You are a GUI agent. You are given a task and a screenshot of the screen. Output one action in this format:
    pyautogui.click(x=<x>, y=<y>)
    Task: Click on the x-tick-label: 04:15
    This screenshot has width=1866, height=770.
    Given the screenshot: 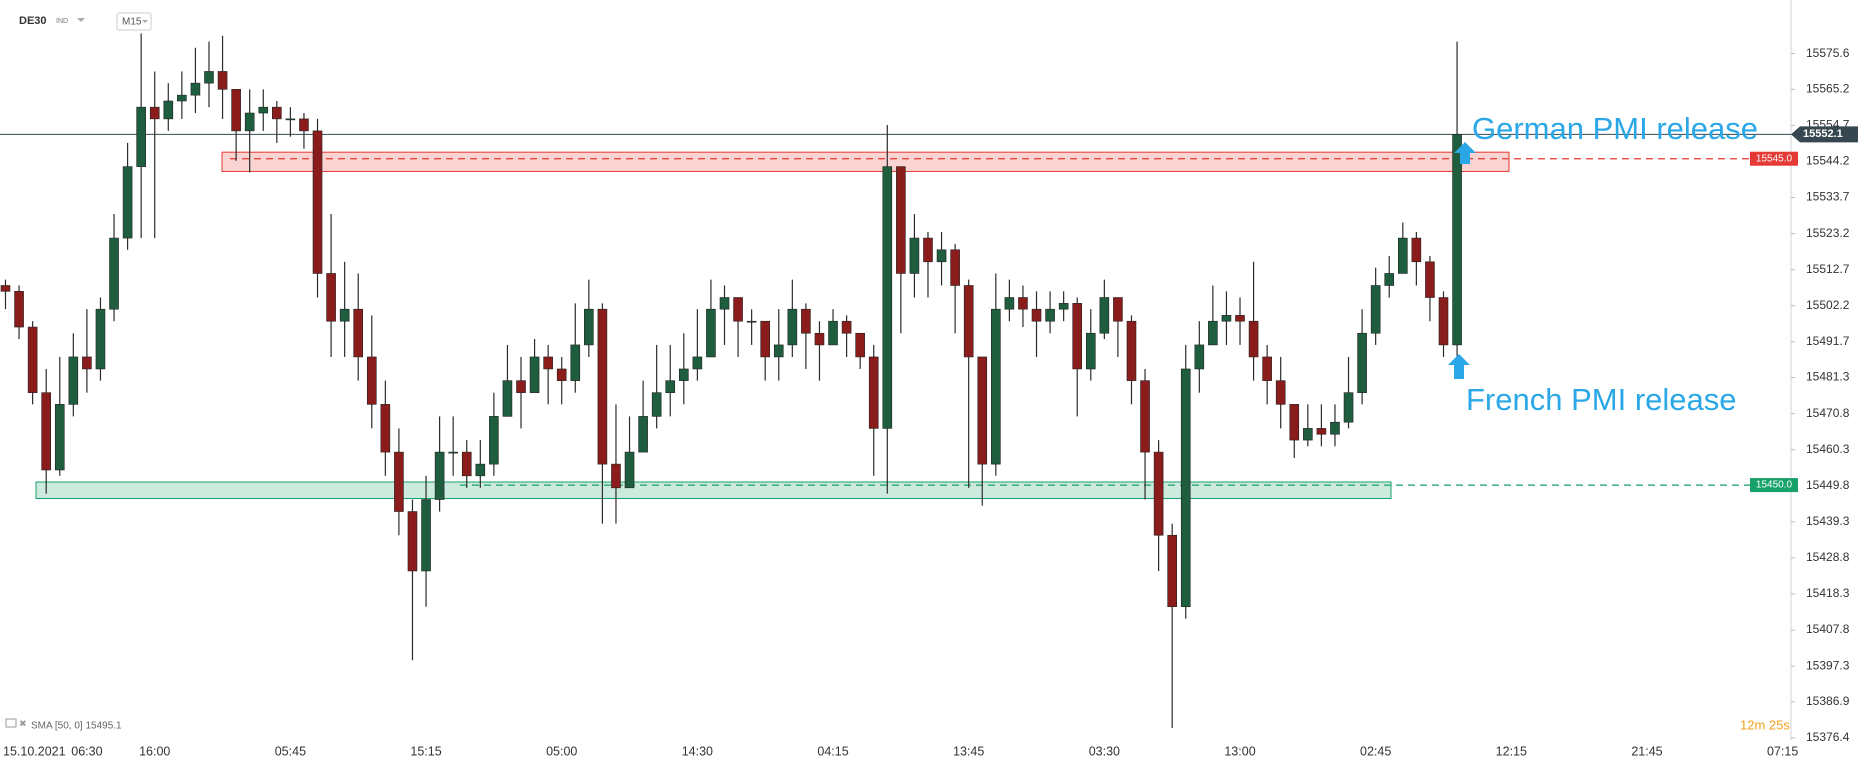 What is the action you would take?
    pyautogui.click(x=832, y=751)
    